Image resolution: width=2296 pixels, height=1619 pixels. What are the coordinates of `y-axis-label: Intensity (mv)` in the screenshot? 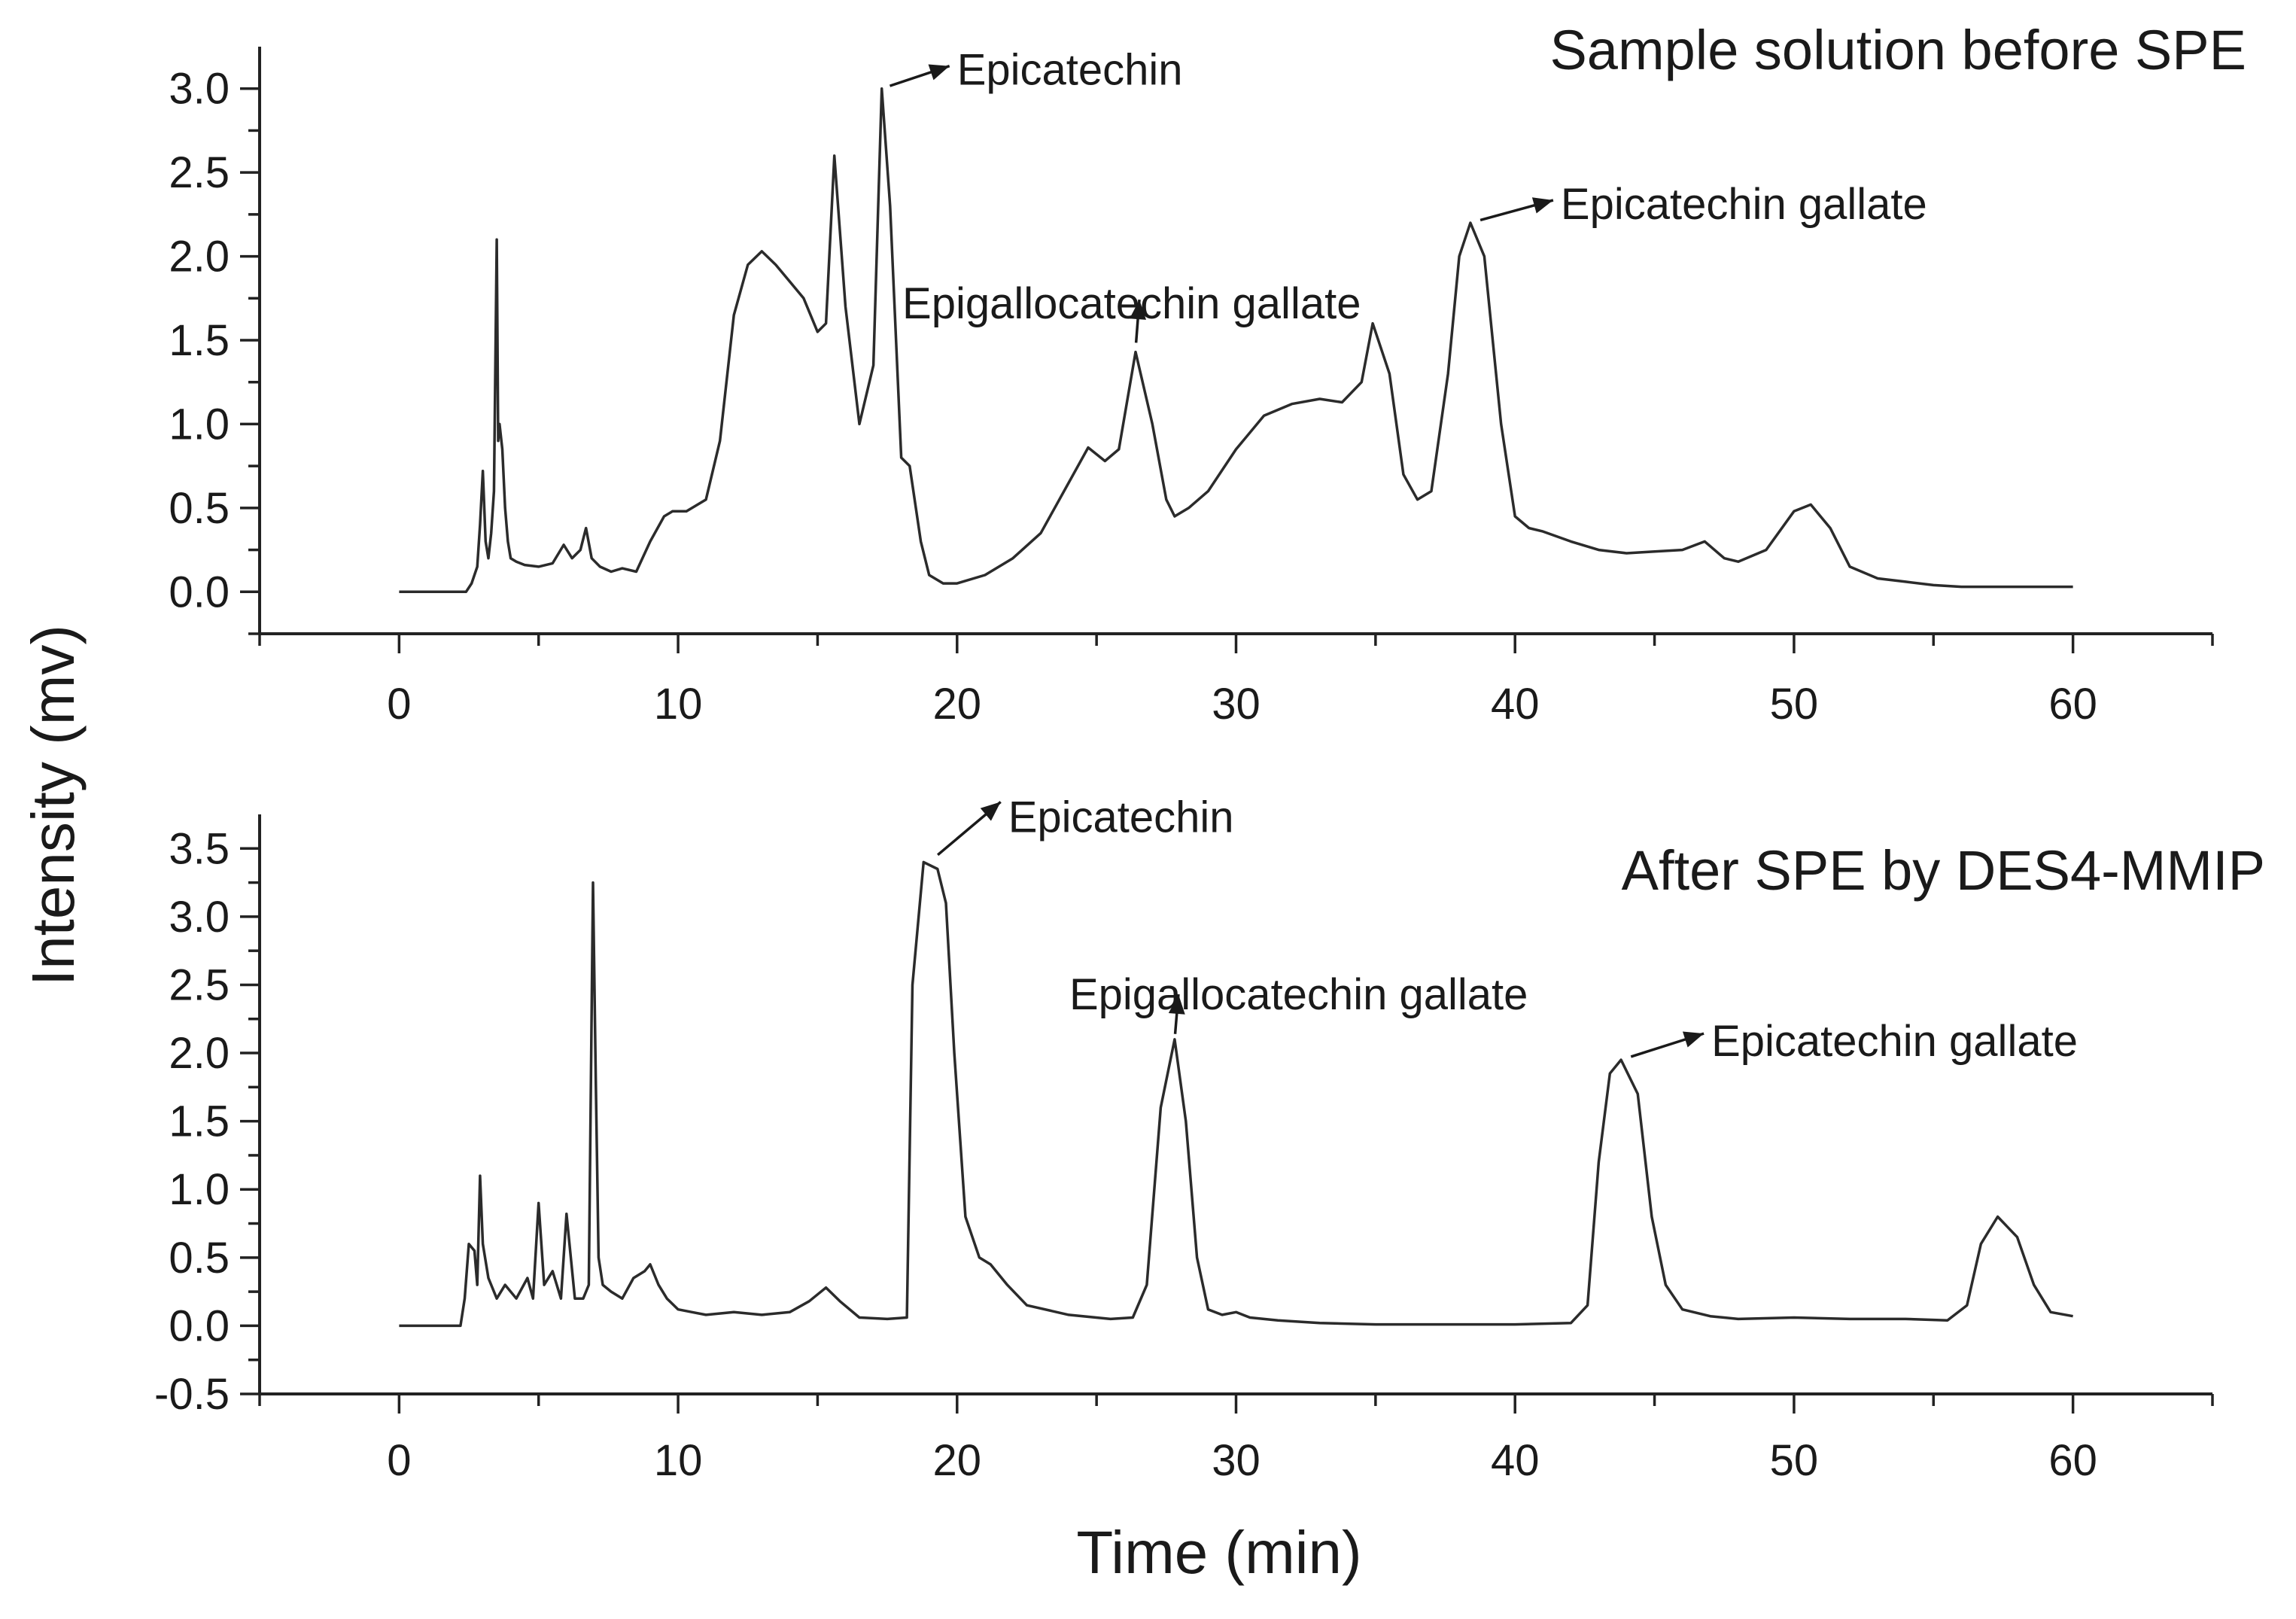 It's located at (53, 805).